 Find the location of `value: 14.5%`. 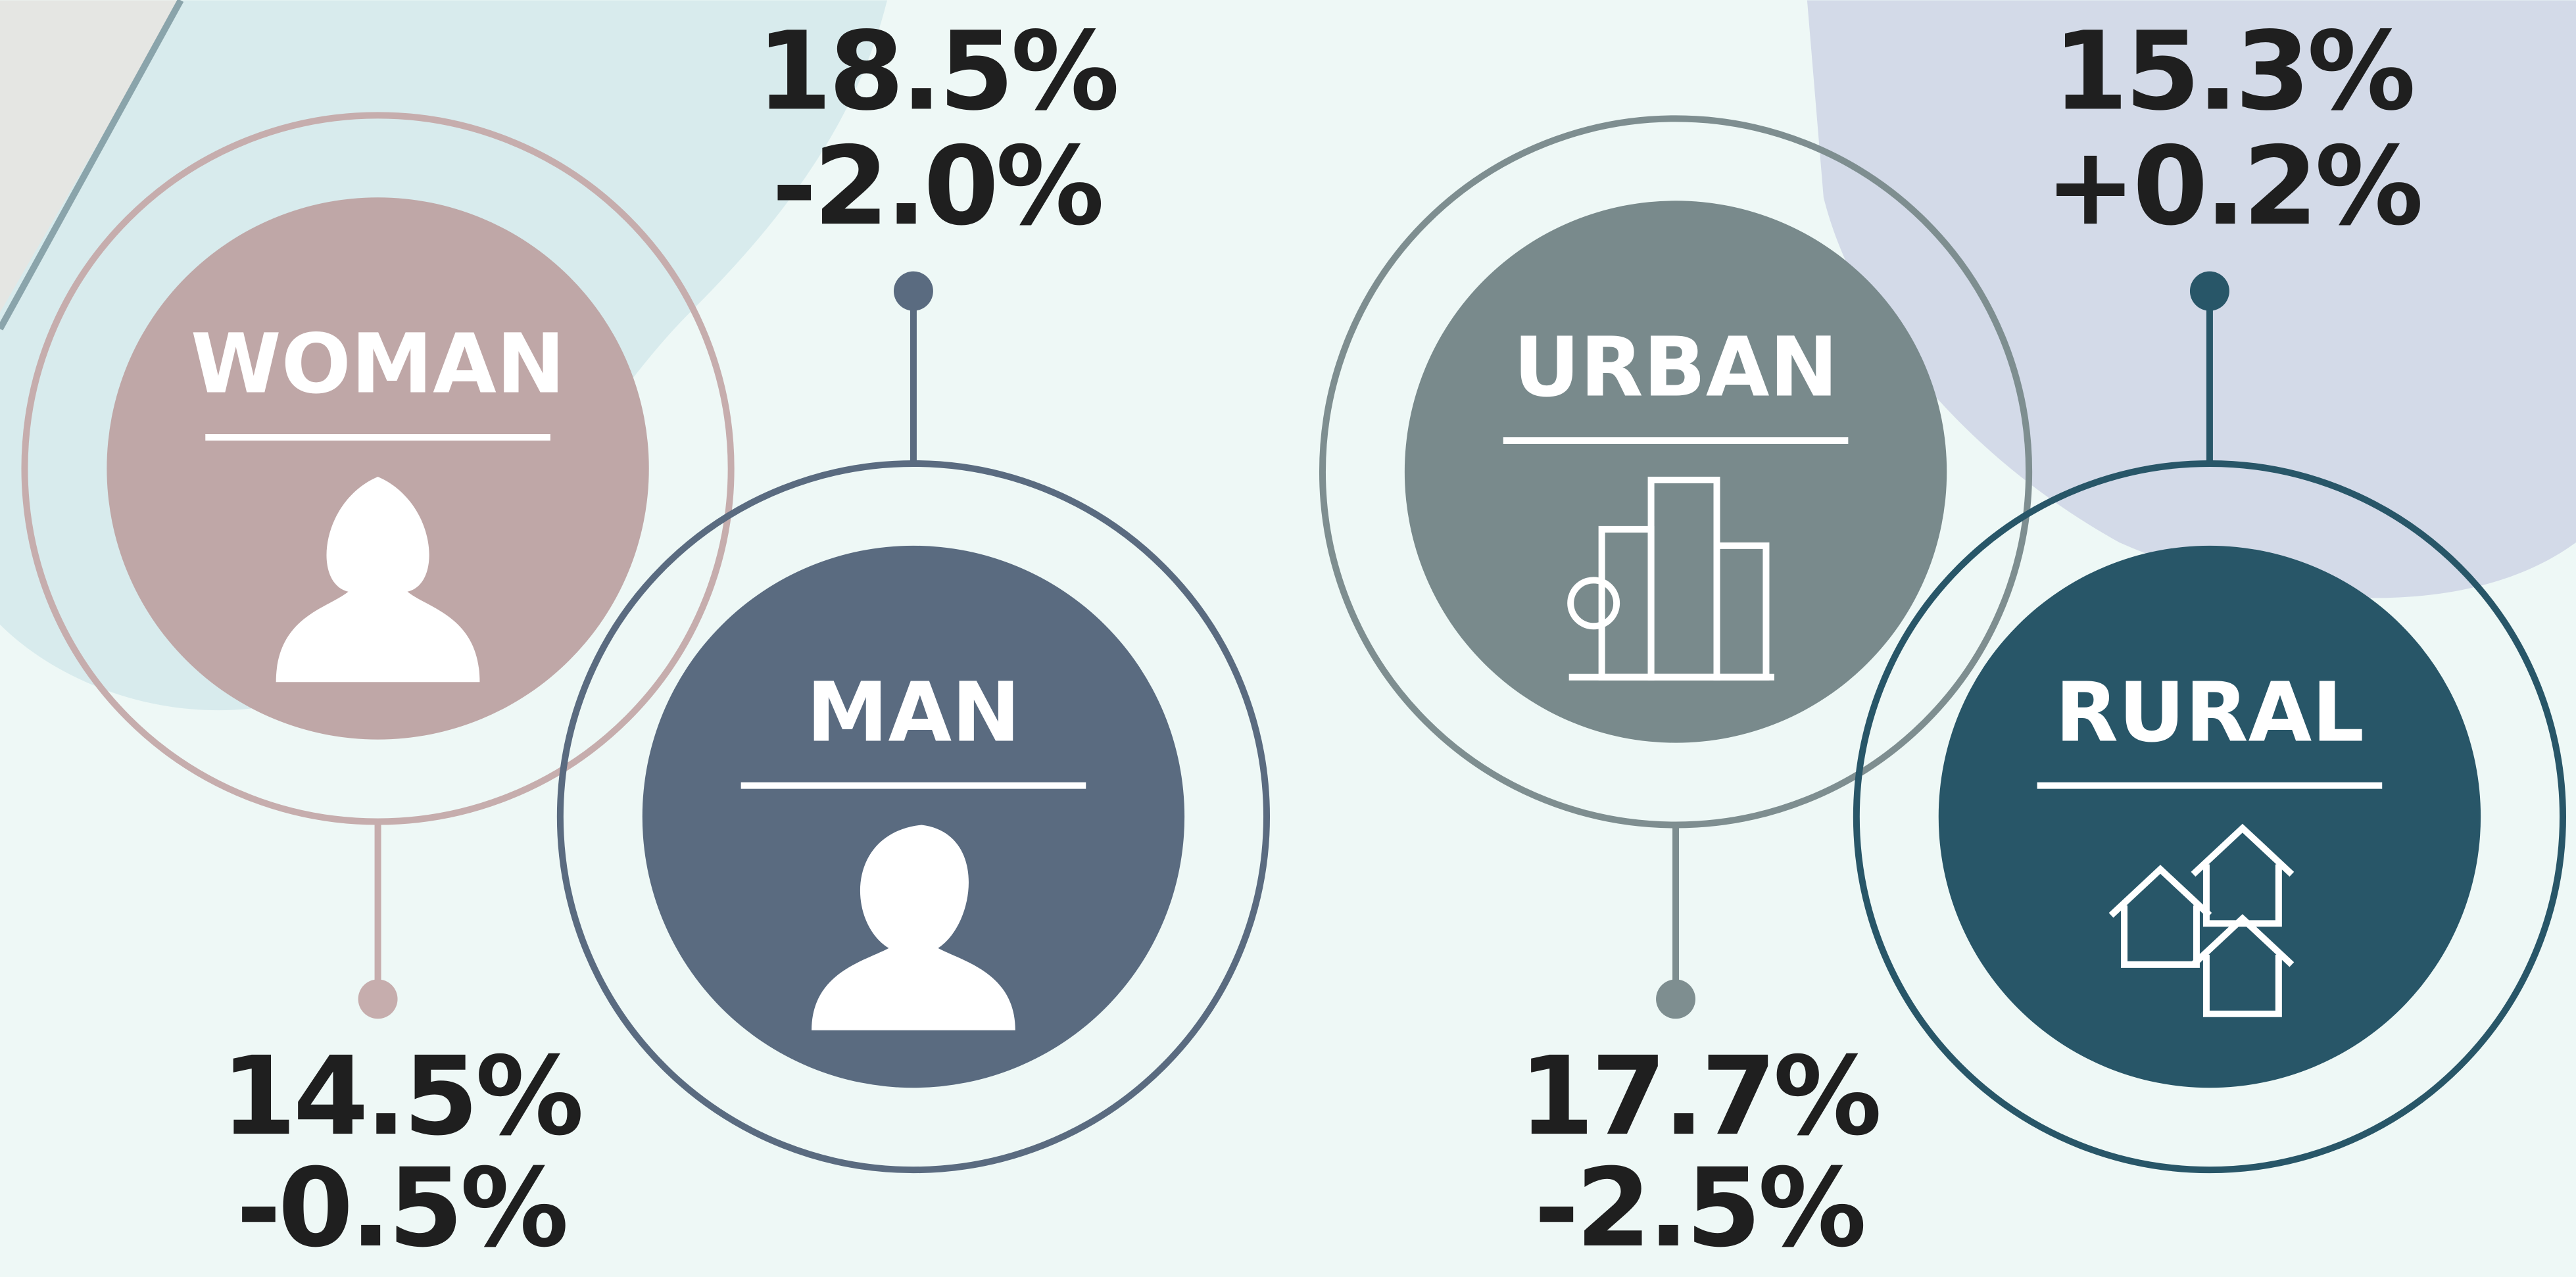

value: 14.5% is located at coordinates (401, 1096).